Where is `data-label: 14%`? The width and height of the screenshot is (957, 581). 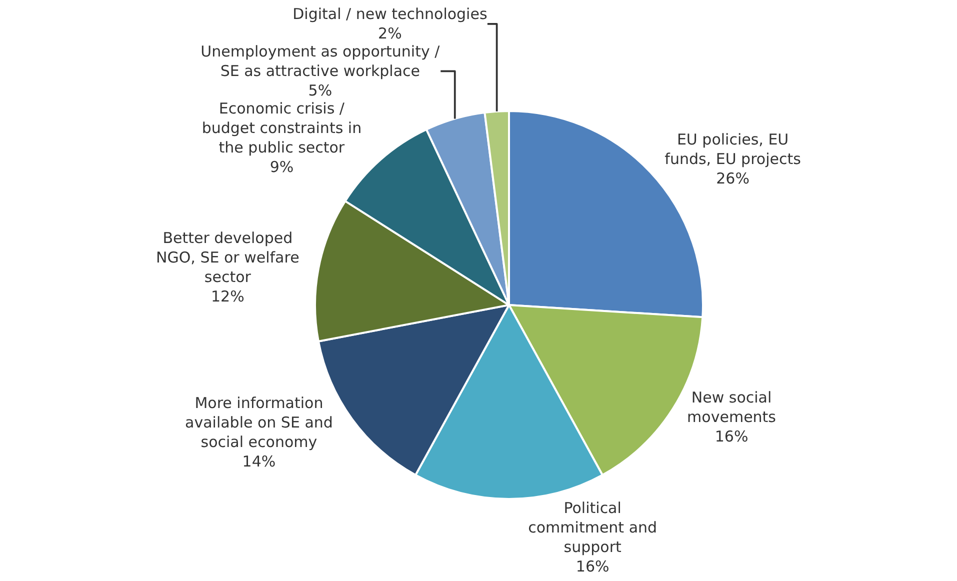 data-label: 14% is located at coordinates (259, 461).